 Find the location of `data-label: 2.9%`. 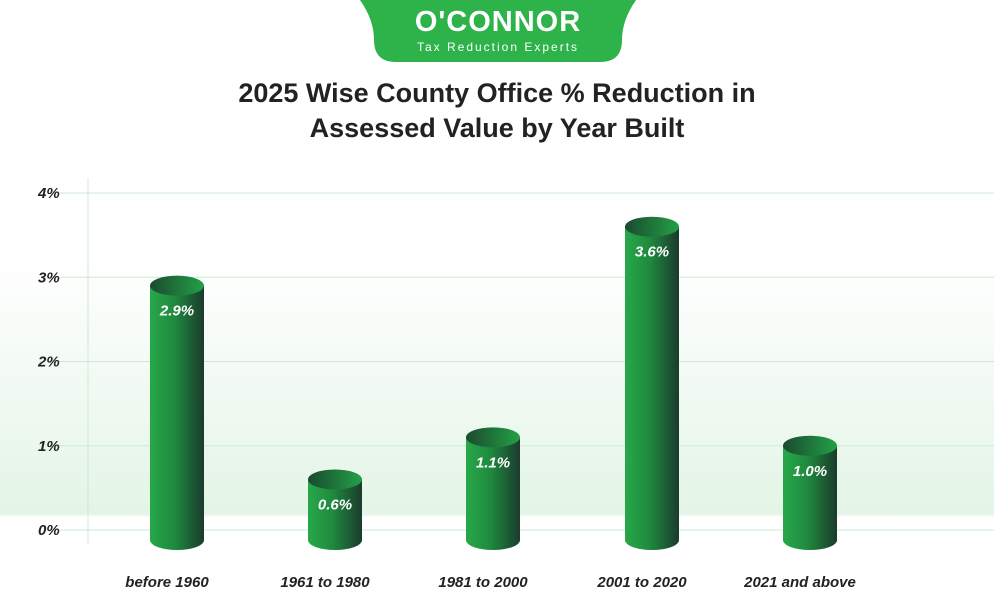

data-label: 2.9% is located at coordinates (176, 311).